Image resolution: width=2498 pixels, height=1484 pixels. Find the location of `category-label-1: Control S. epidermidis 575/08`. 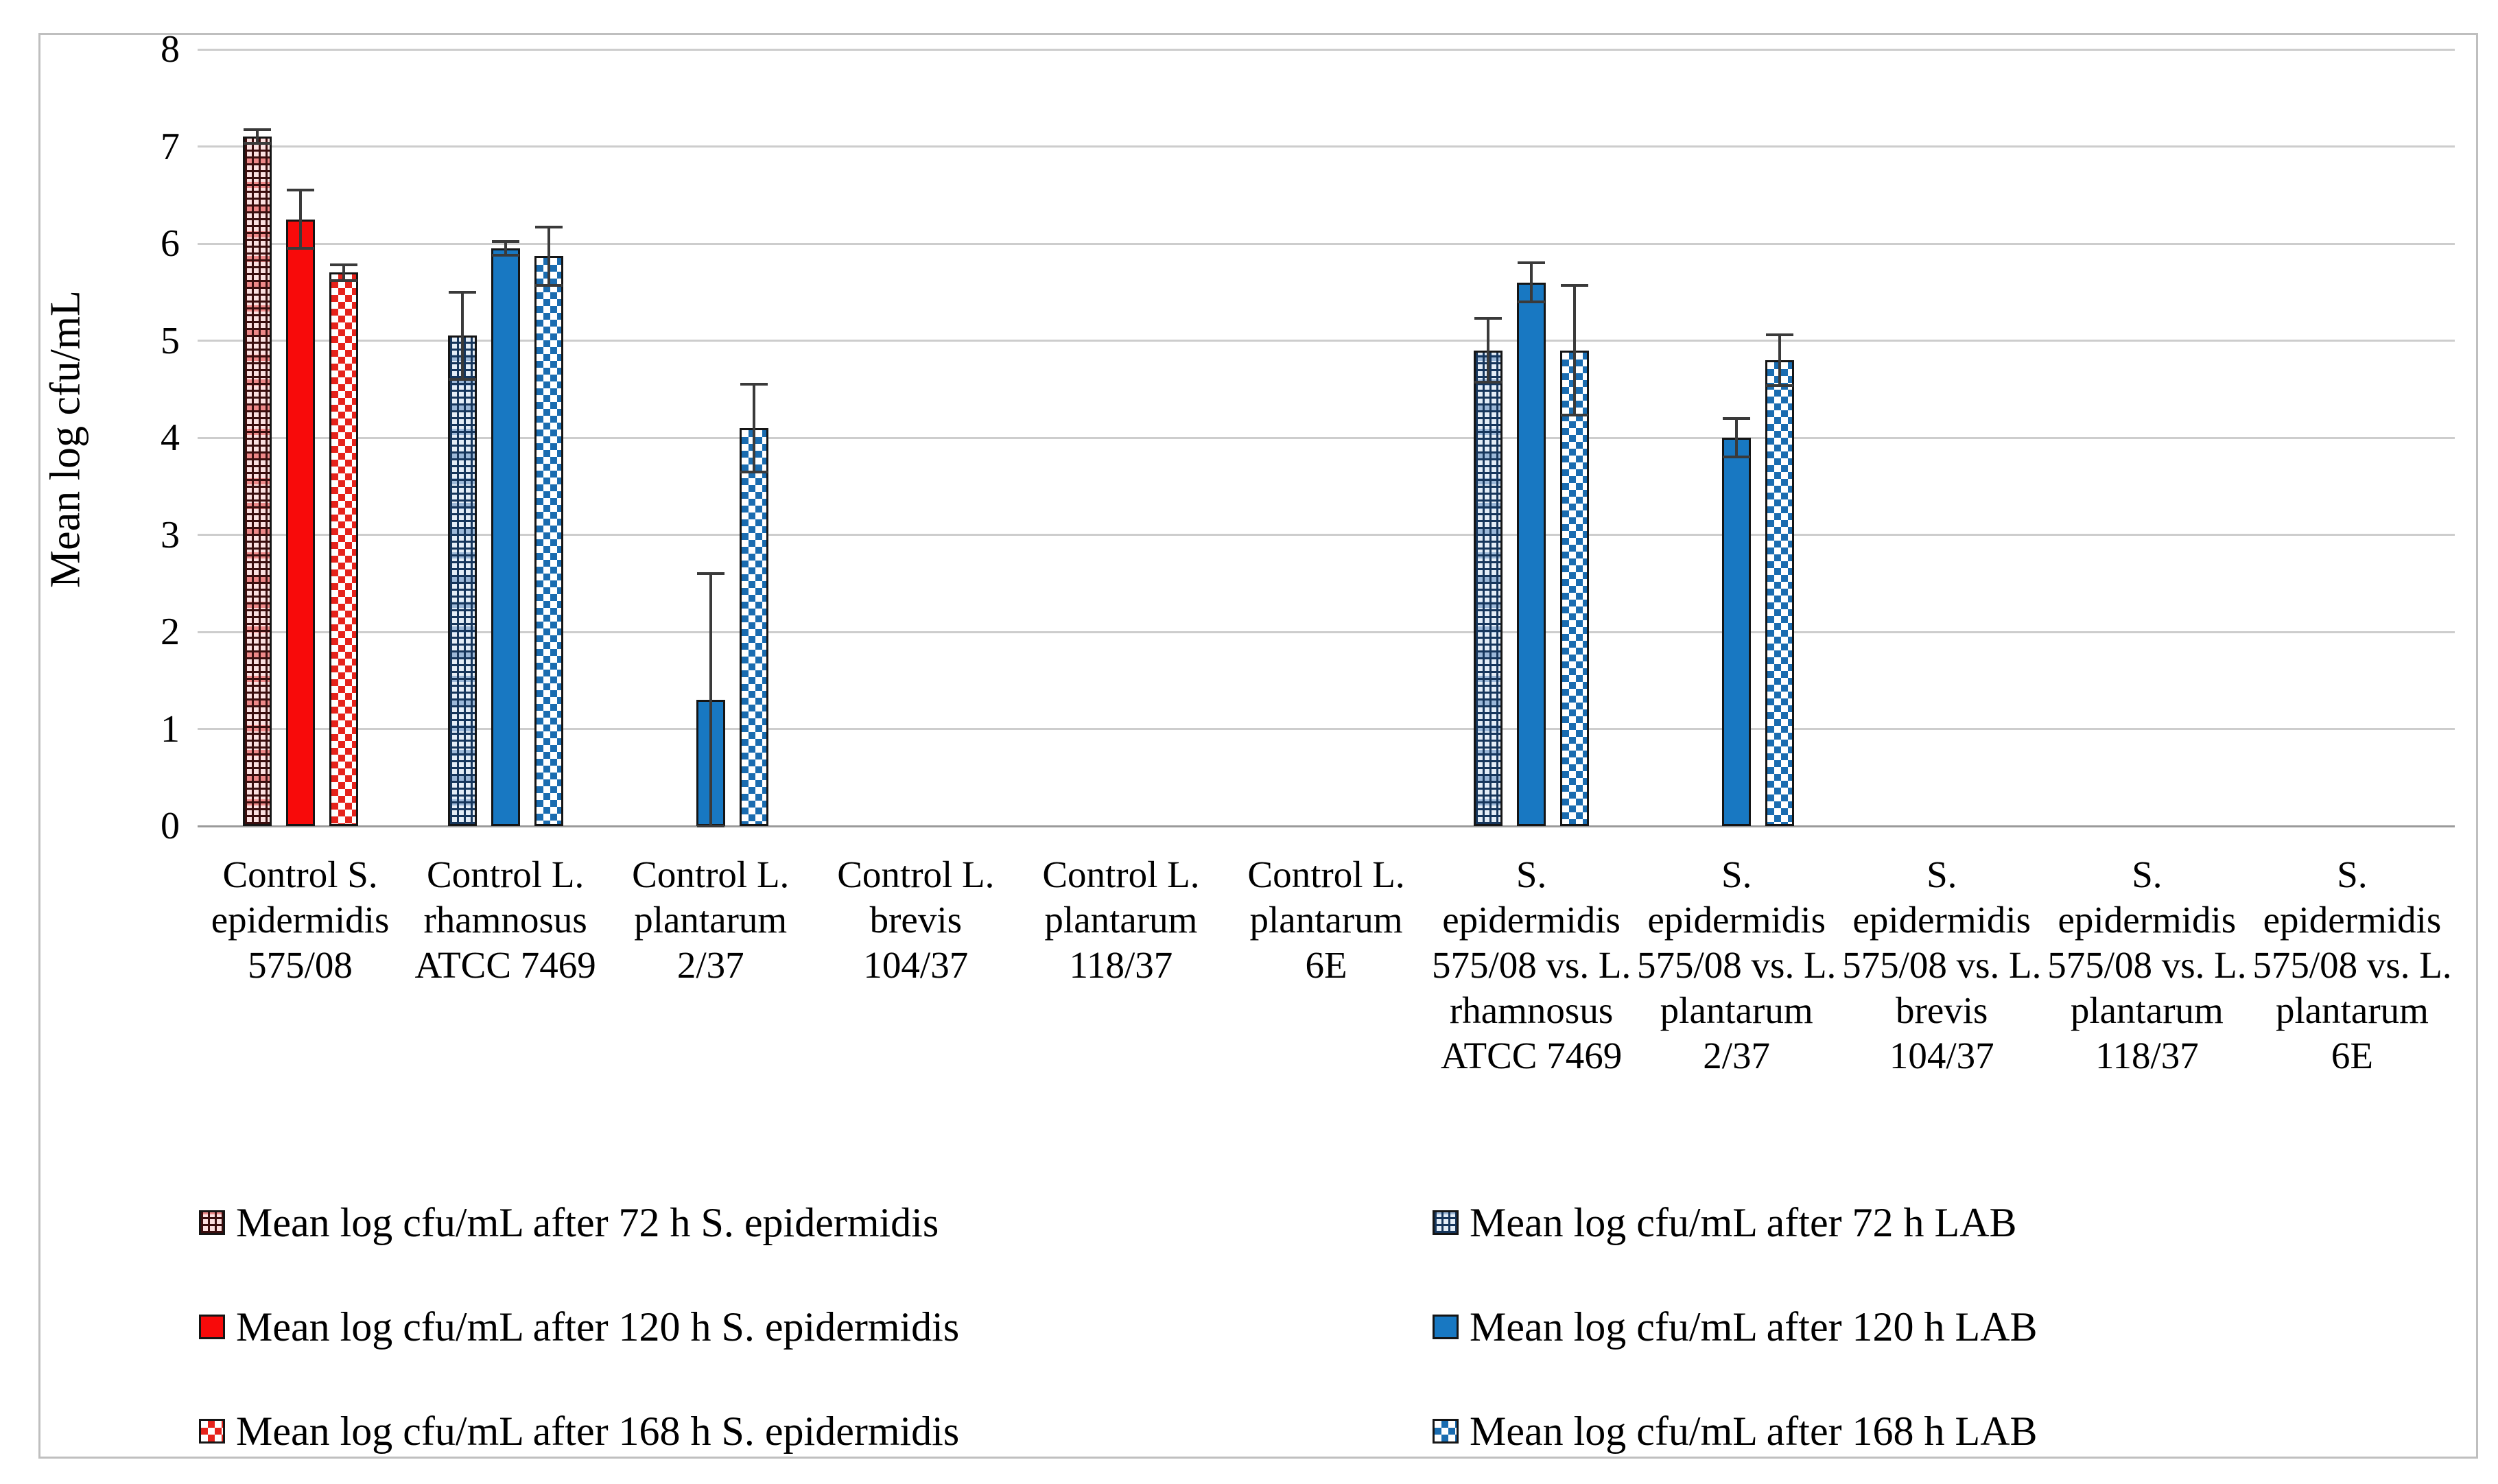

category-label-1: Control S. epidermidis 575/08 is located at coordinates (300, 920).